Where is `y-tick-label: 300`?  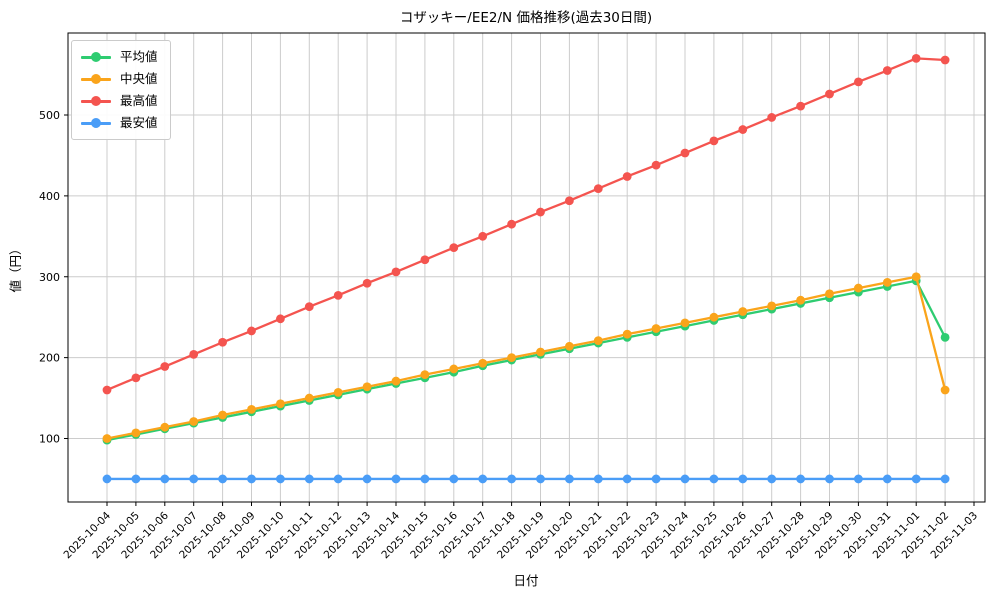 y-tick-label: 300 is located at coordinates (49, 277).